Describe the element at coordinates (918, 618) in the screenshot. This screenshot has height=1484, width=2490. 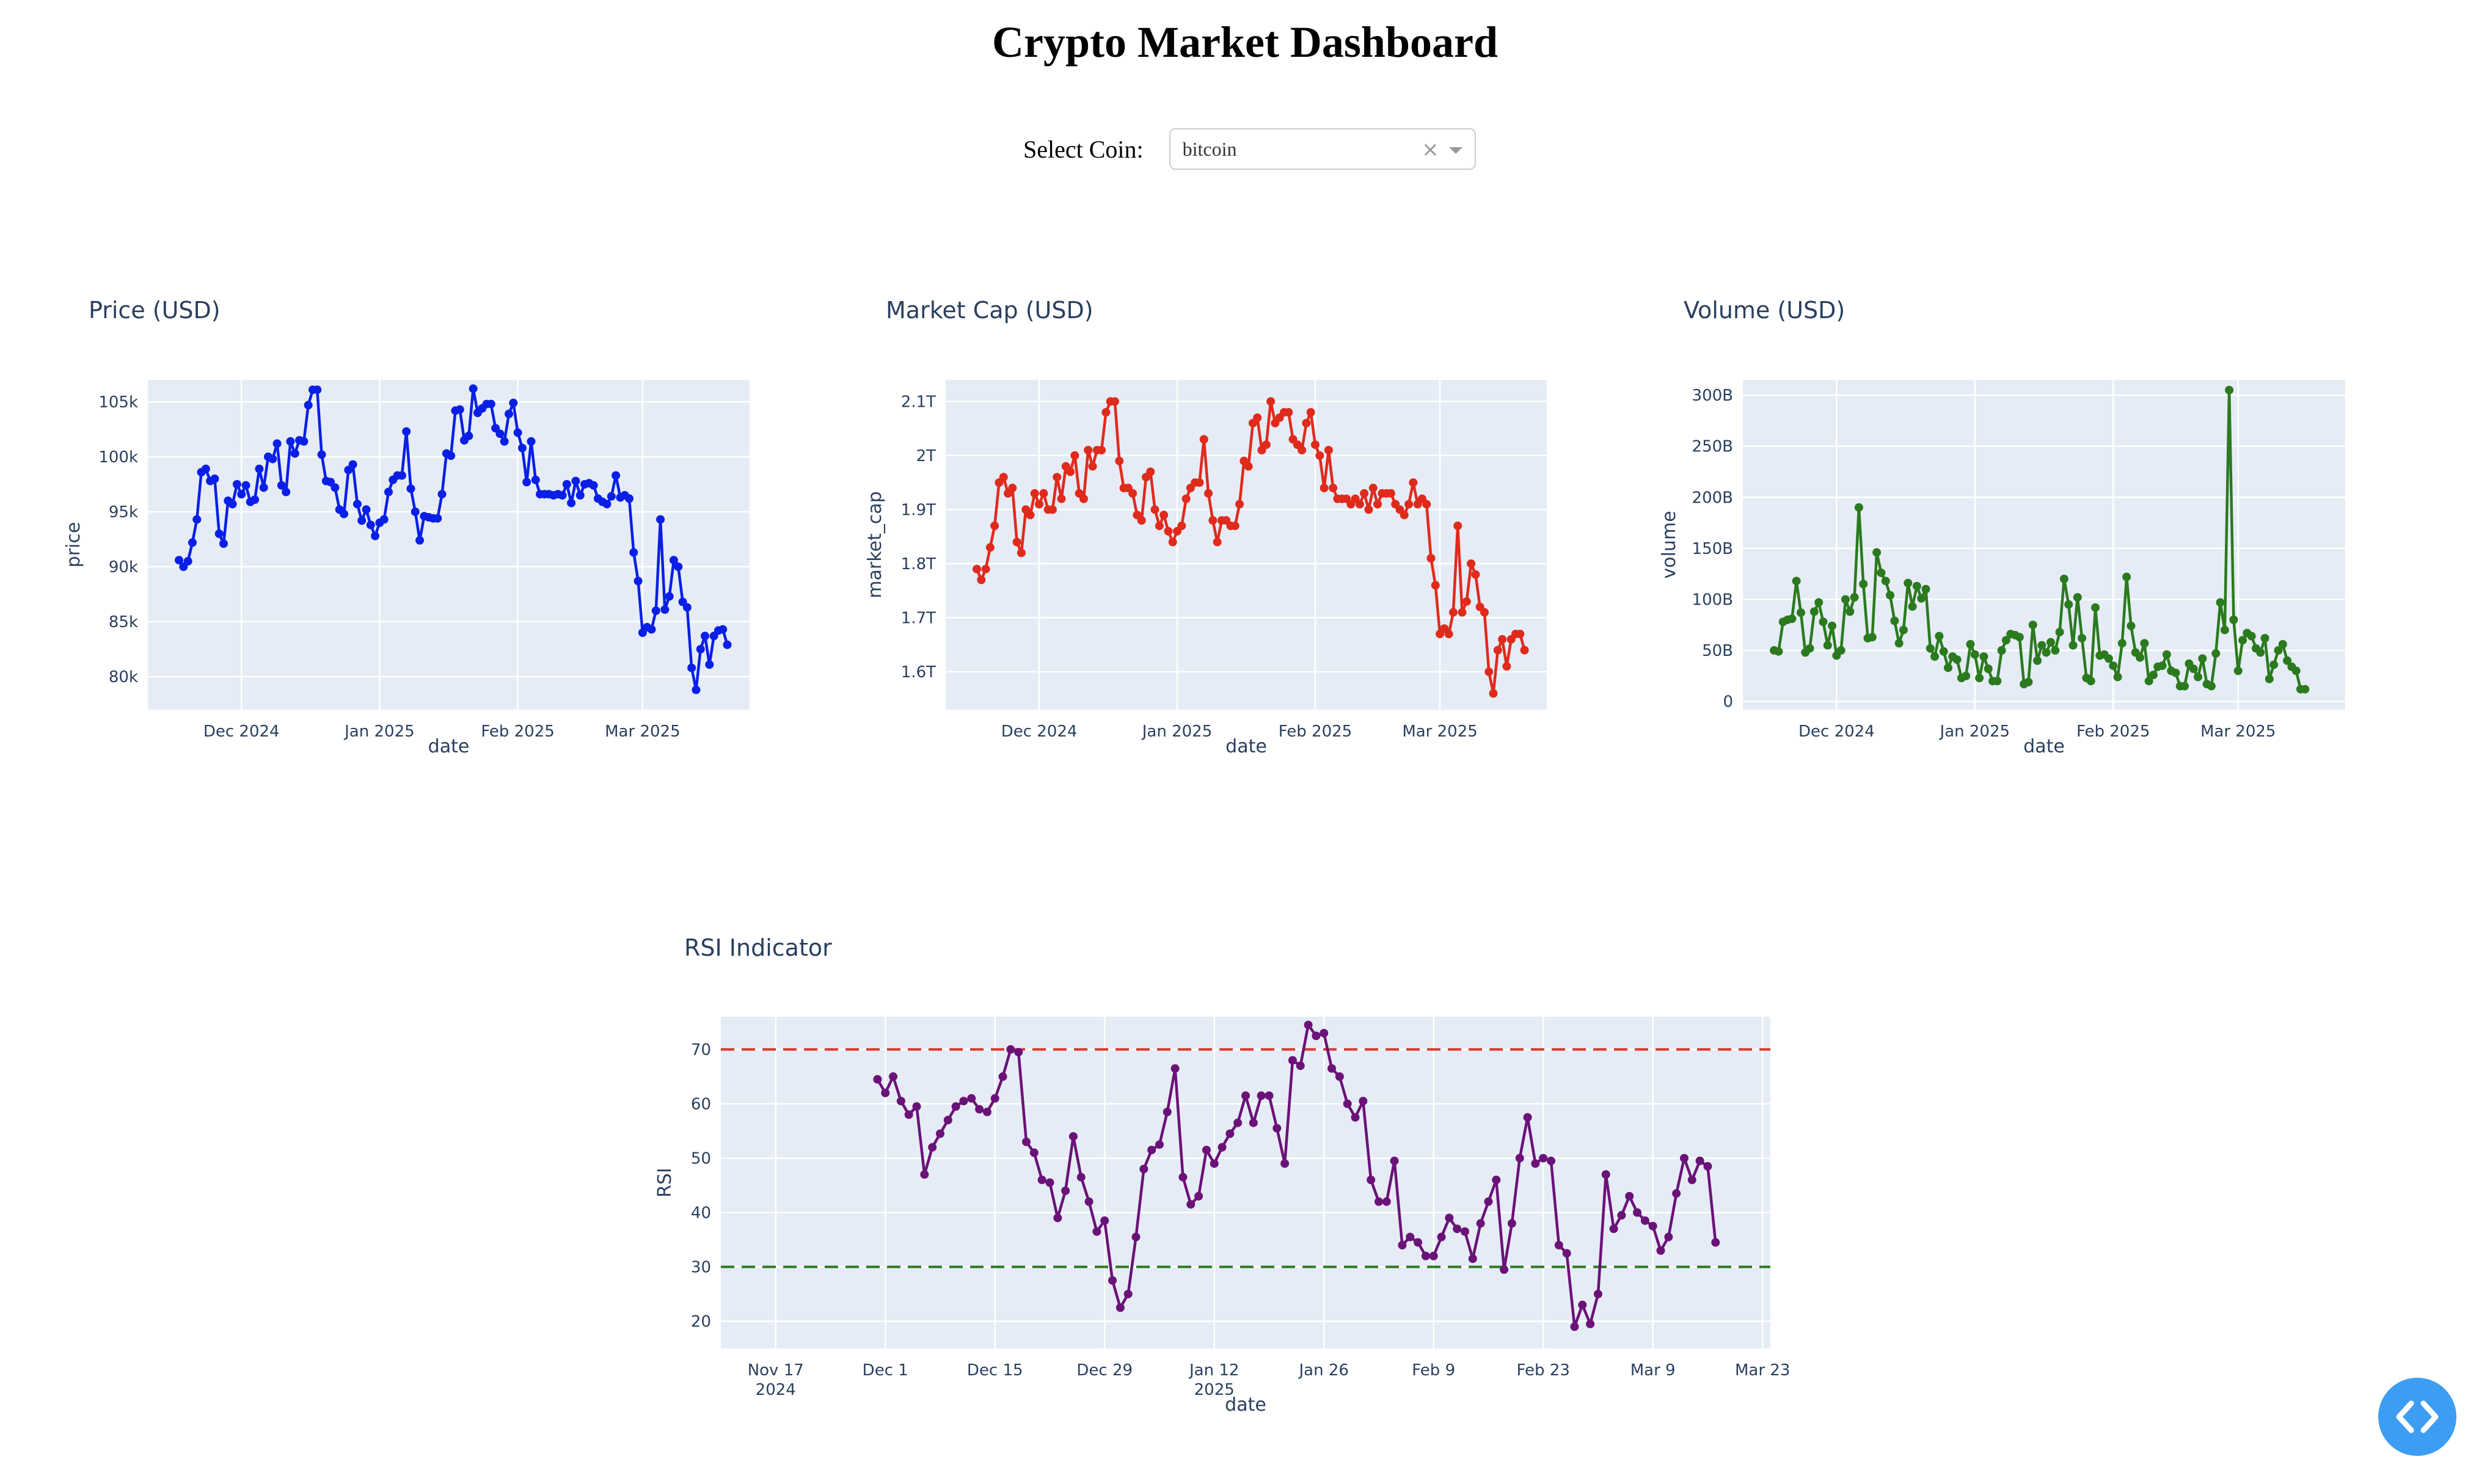
I see `y-tick-label: 1.7T` at that location.